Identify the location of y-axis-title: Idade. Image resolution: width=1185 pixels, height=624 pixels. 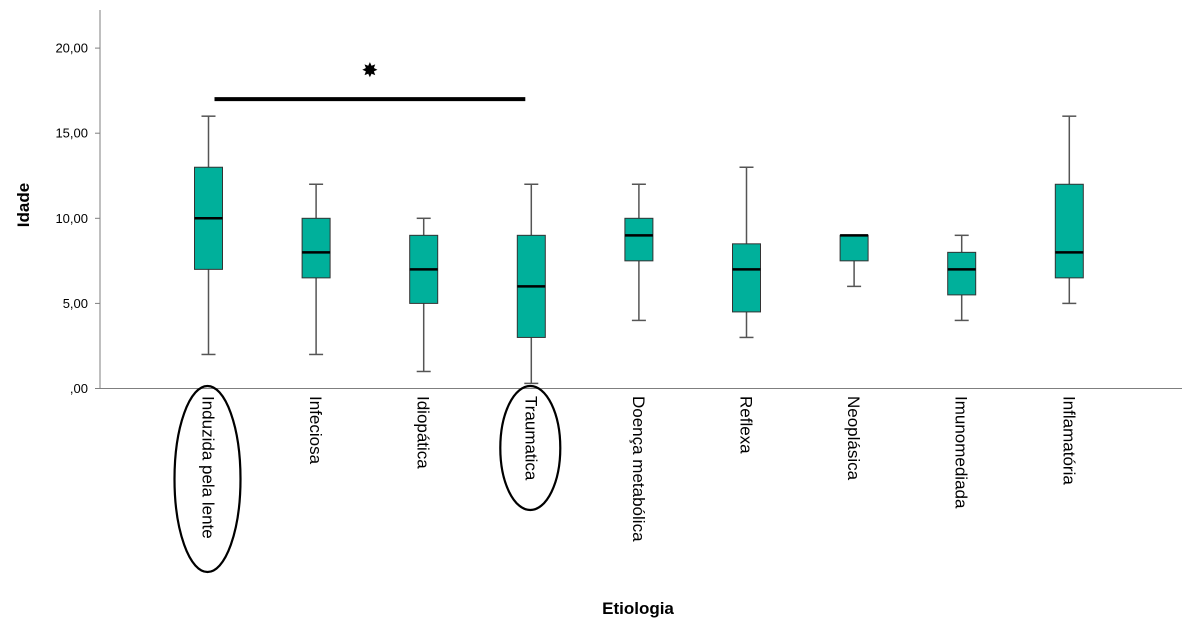
(23, 205).